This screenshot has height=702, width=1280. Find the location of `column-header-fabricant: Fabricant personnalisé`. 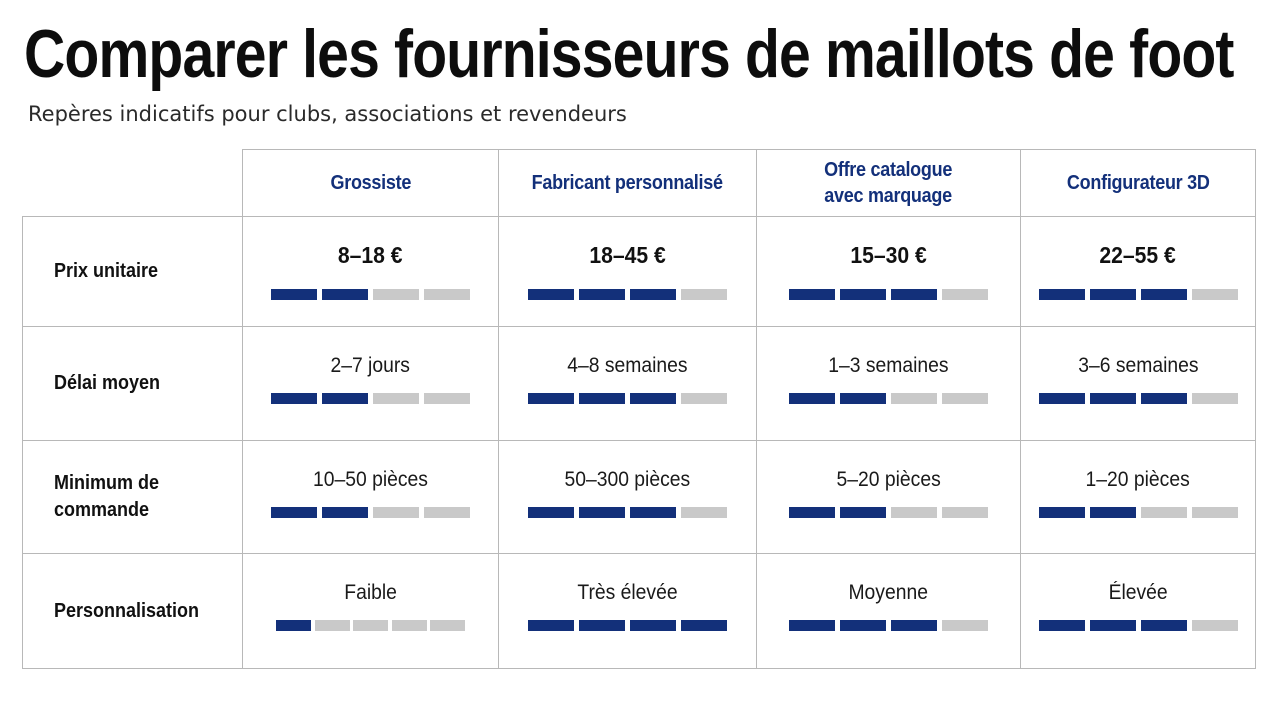

column-header-fabricant: Fabricant personnalisé is located at coordinates (628, 183).